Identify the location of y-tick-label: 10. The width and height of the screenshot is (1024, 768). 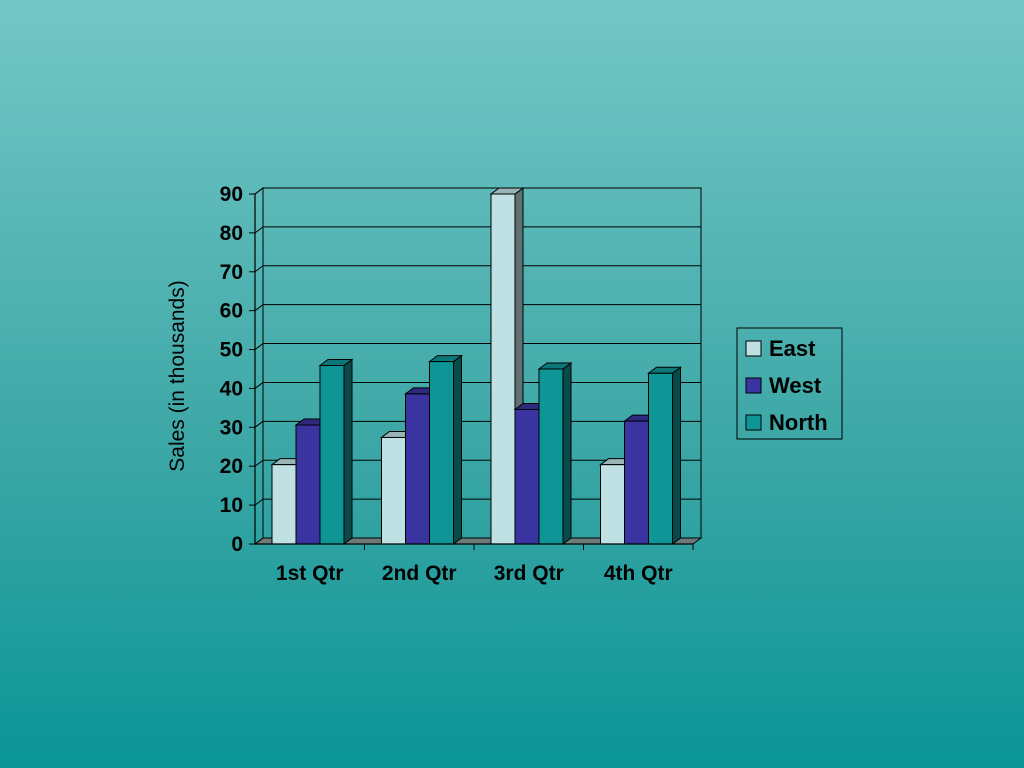
(231, 505).